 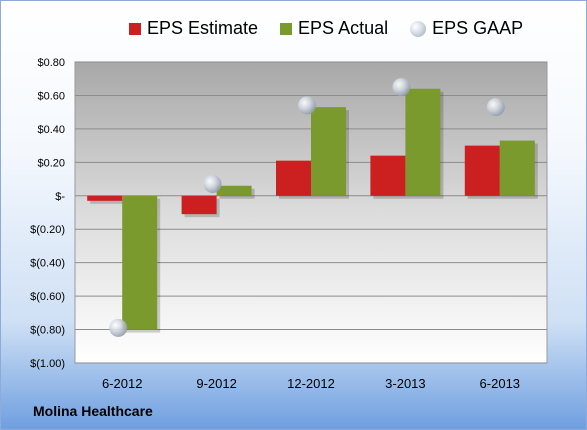 I want to click on x-tick-label: 3-2013, so click(x=405, y=383).